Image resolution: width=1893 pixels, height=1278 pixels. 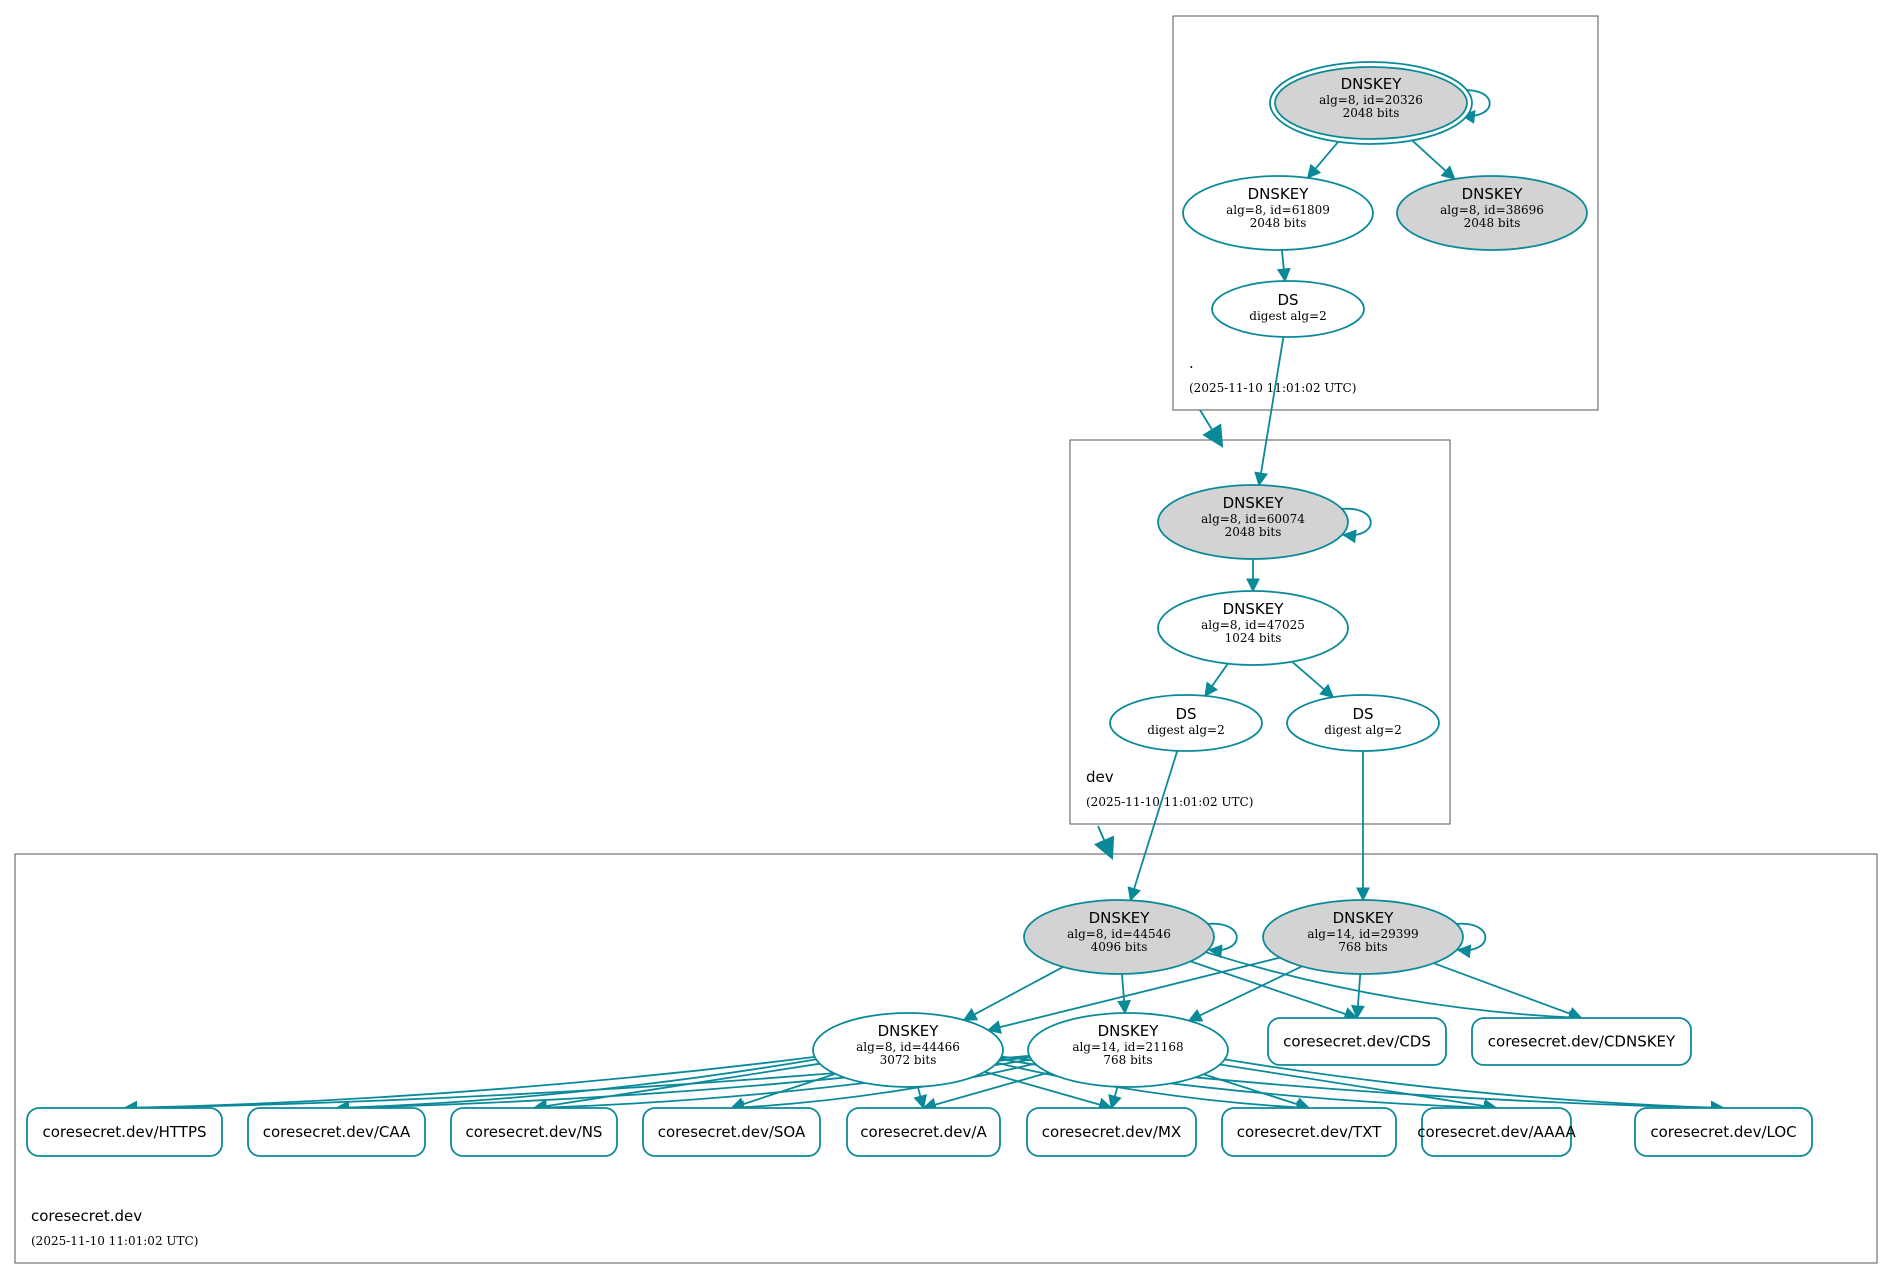 What do you see at coordinates (1356, 525) in the screenshot?
I see `edge-k60074-to-k60074` at bounding box center [1356, 525].